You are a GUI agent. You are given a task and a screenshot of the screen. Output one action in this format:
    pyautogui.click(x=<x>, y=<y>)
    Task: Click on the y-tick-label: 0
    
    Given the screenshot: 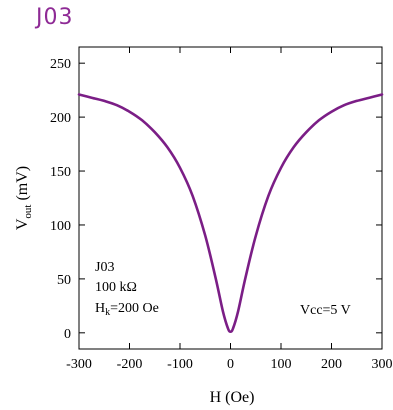 What is the action you would take?
    pyautogui.click(x=67, y=334)
    